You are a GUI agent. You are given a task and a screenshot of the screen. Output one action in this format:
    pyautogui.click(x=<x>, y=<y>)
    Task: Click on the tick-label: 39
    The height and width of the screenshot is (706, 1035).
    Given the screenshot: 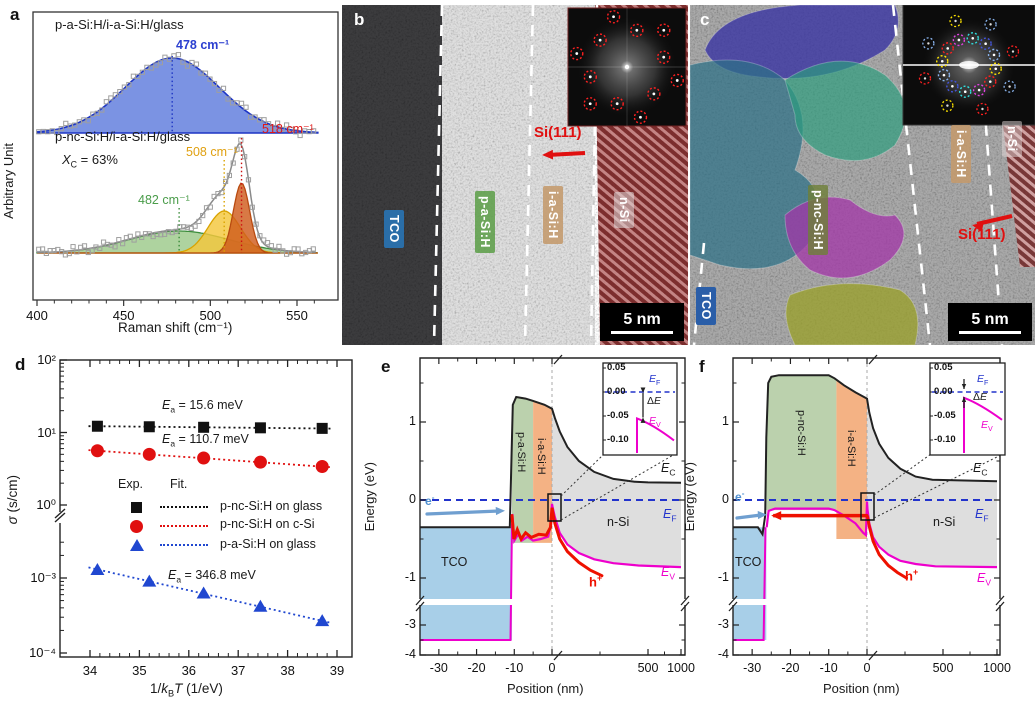 What is the action you would take?
    pyautogui.click(x=337, y=670)
    